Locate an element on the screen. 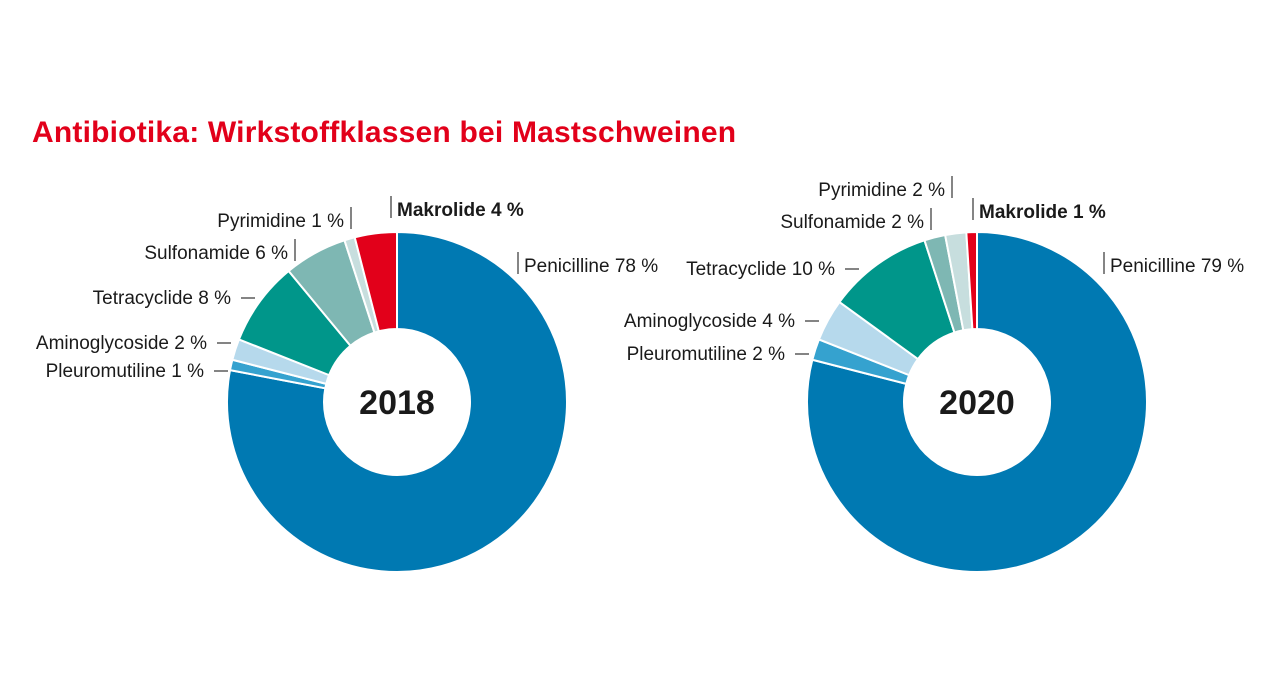 The height and width of the screenshot is (676, 1280). label-tetracyclide: Tetracyclide 8 % is located at coordinates (162, 298).